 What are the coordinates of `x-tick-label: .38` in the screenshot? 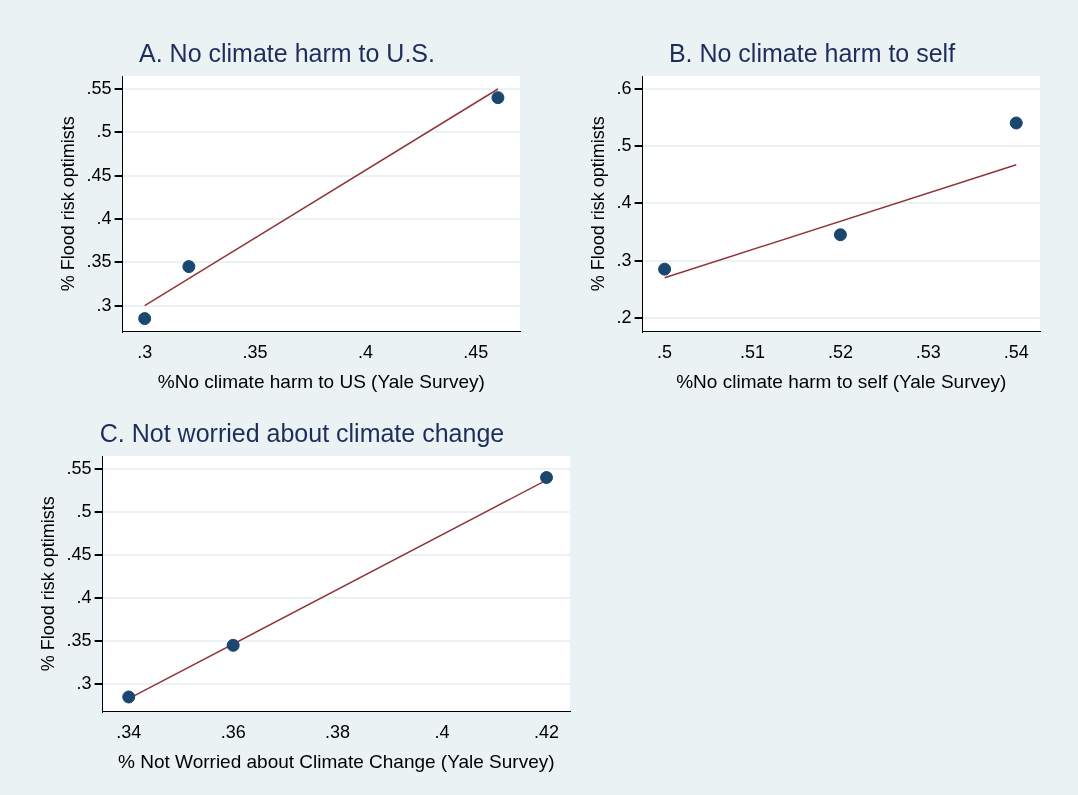 It's located at (338, 732).